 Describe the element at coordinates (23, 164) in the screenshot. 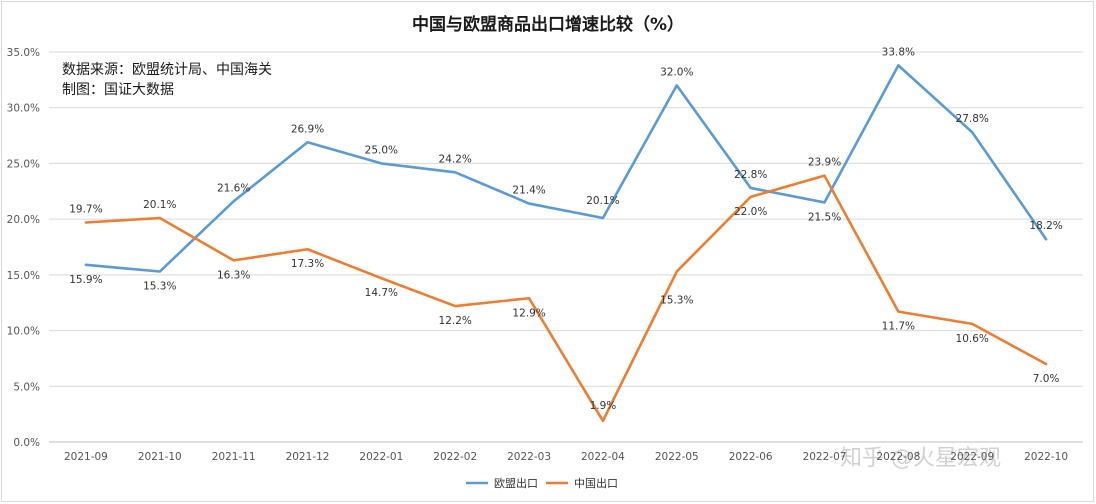

I see `y-tick-label: 25.0%` at that location.